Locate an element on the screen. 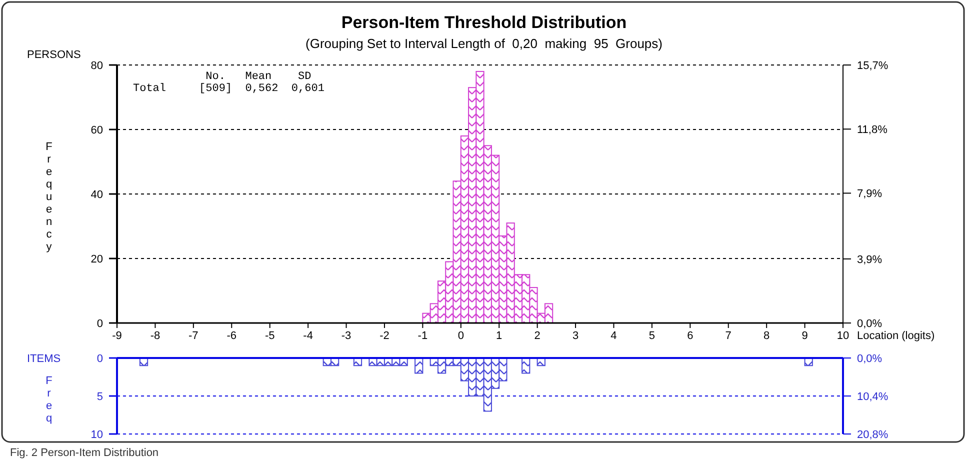  x-tick-label: 5 is located at coordinates (652, 336).